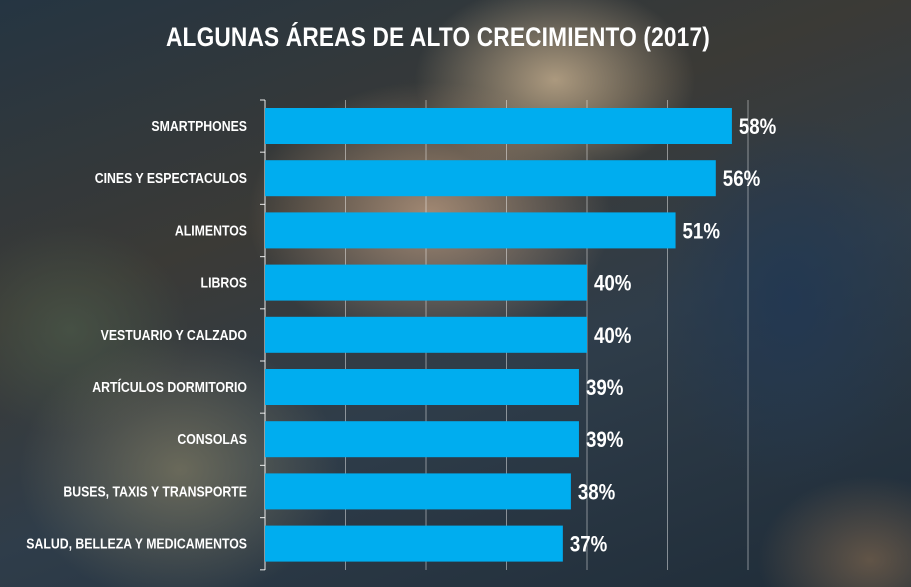  What do you see at coordinates (169, 386) in the screenshot?
I see `category-label: ARTÍCULOS DORMITORIO` at bounding box center [169, 386].